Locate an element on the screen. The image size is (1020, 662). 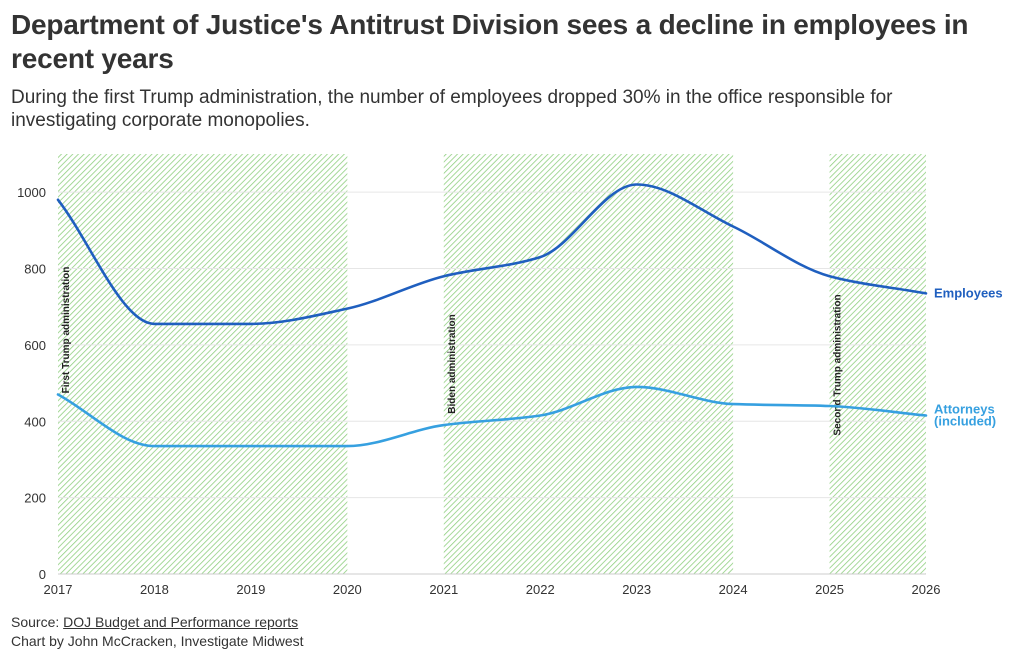
x-tick-label-2020: 2020 is located at coordinates (347, 589).